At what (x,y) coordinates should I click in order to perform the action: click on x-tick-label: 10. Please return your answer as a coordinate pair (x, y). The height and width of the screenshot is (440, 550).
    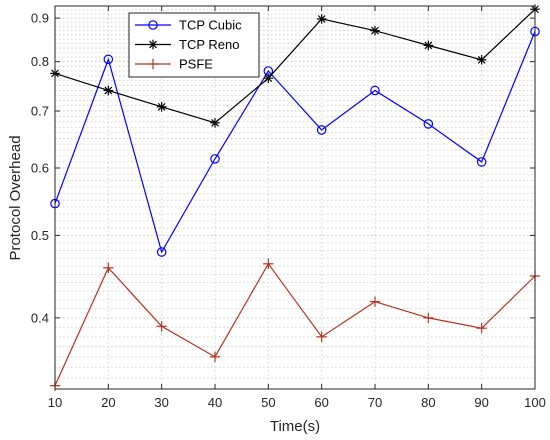
    Looking at the image, I should click on (55, 402).